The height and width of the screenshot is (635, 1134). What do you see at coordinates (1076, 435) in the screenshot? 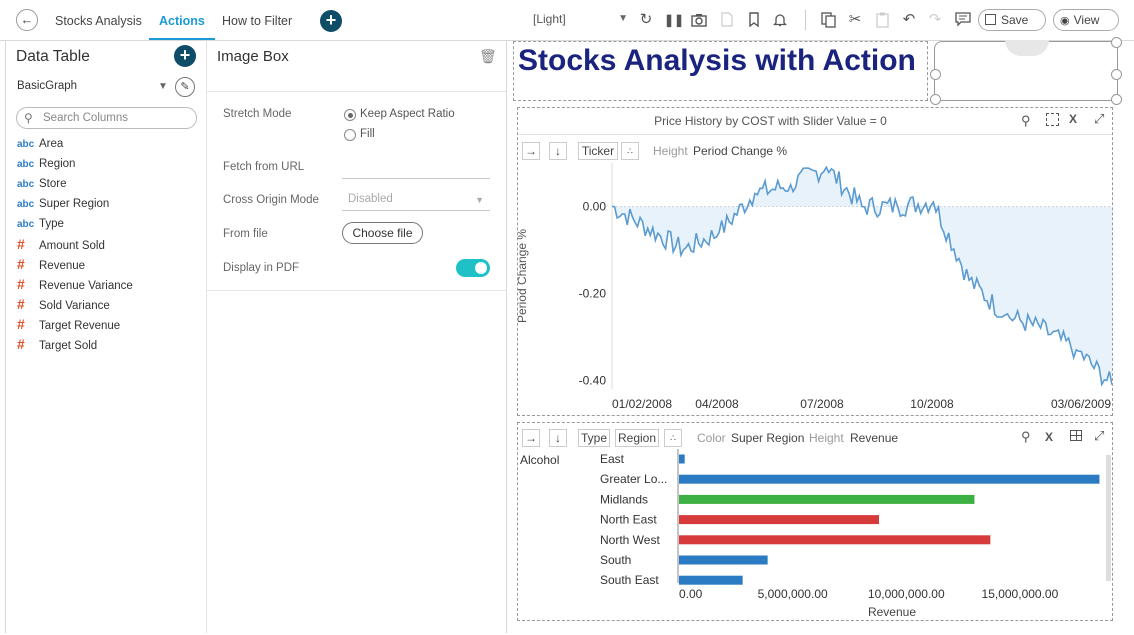
I see `table-icon` at bounding box center [1076, 435].